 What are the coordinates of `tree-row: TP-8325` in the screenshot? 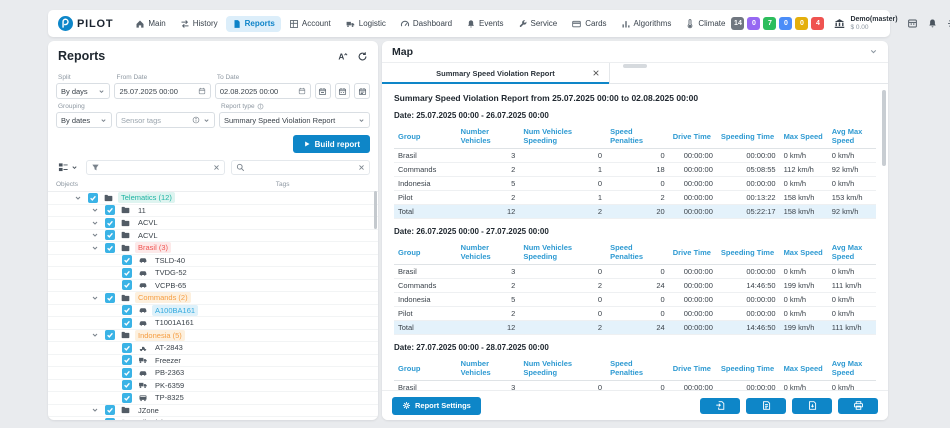 It's located at (213, 398).